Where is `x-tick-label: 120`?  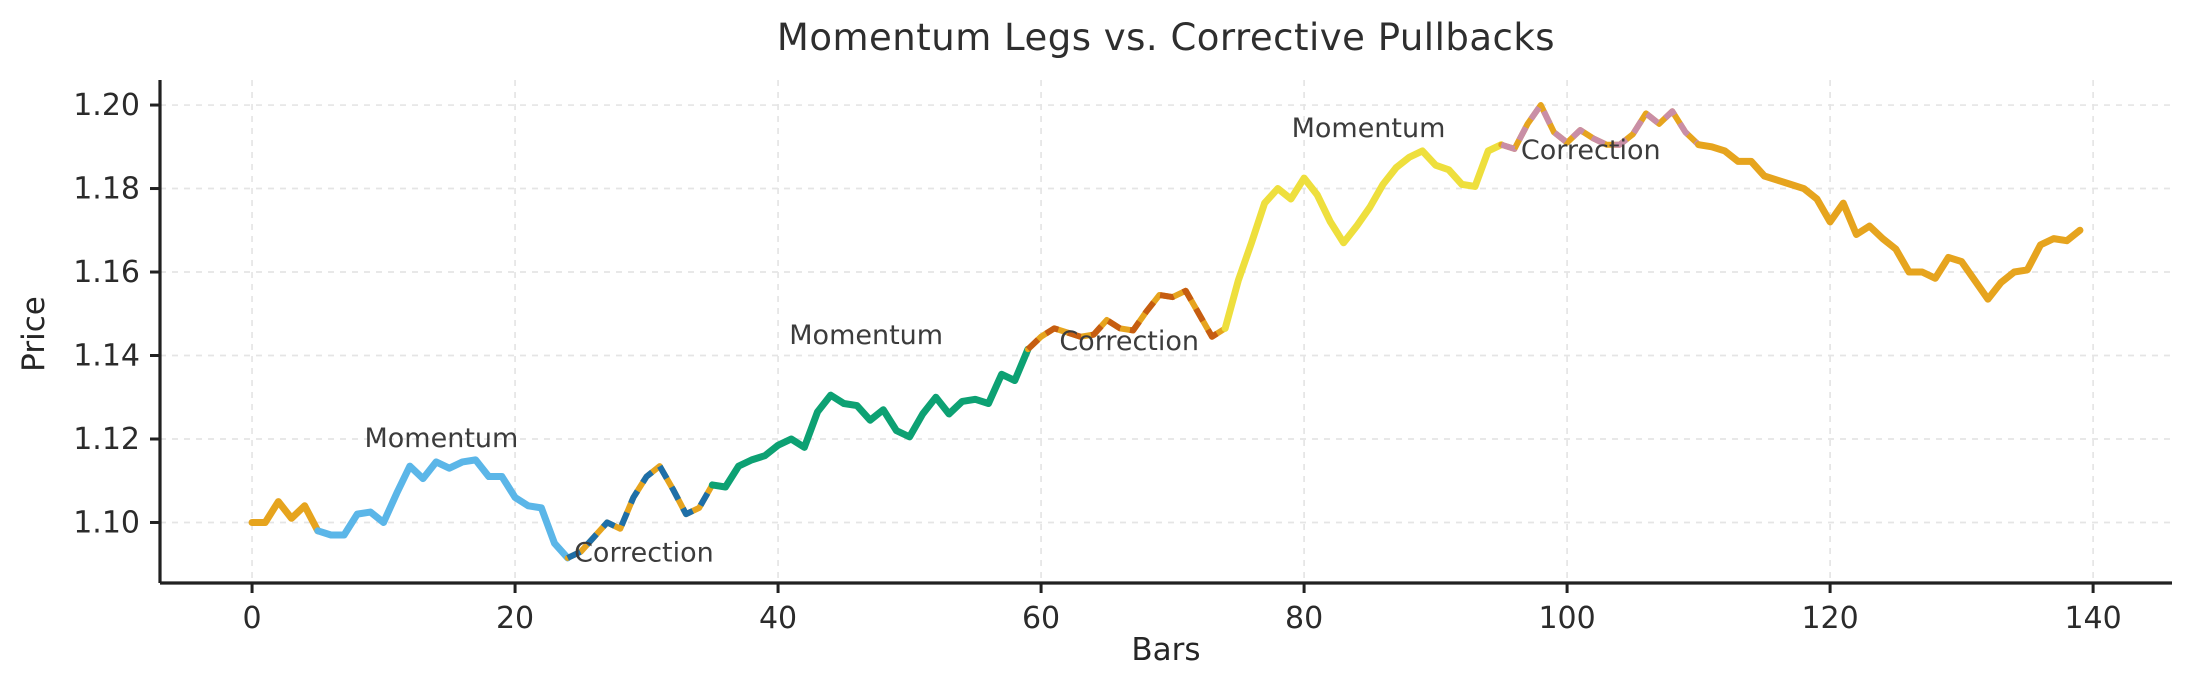
x-tick-label: 120 is located at coordinates (1829, 618).